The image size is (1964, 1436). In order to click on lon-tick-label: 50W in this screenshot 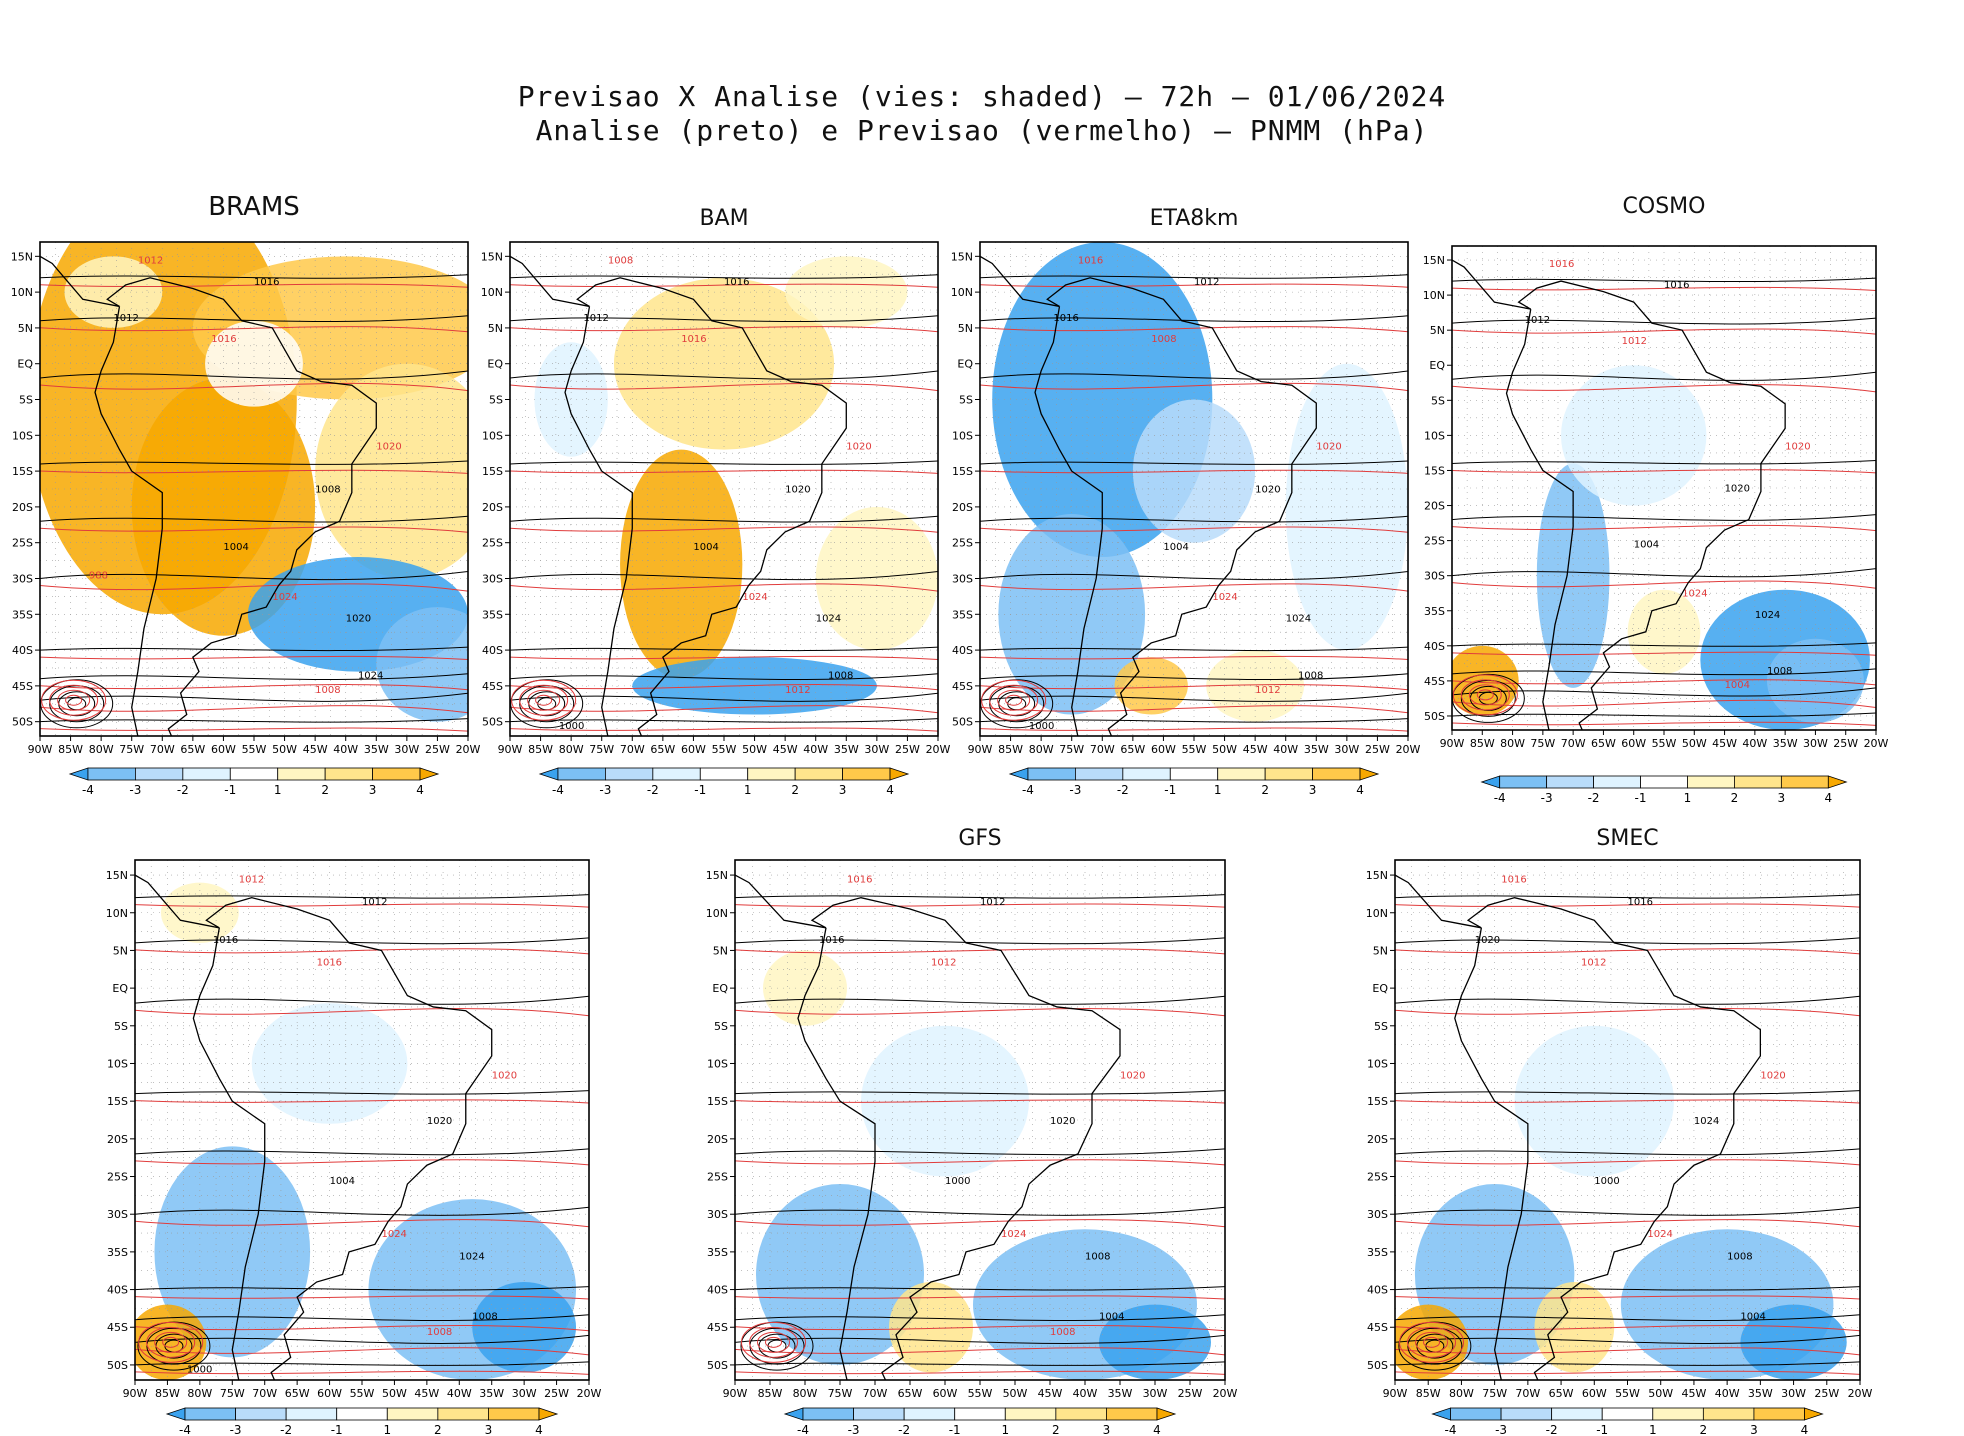, I will do `click(394, 1393)`.